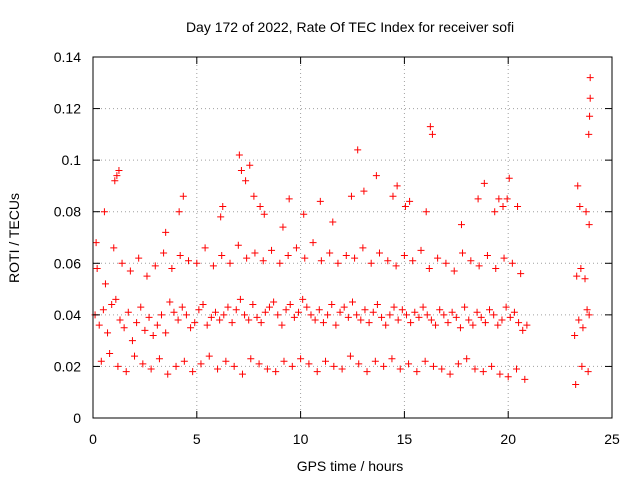 Image resolution: width=640 pixels, height=480 pixels. Describe the element at coordinates (405, 439) in the screenshot. I see `x-tick-label: 15` at that location.